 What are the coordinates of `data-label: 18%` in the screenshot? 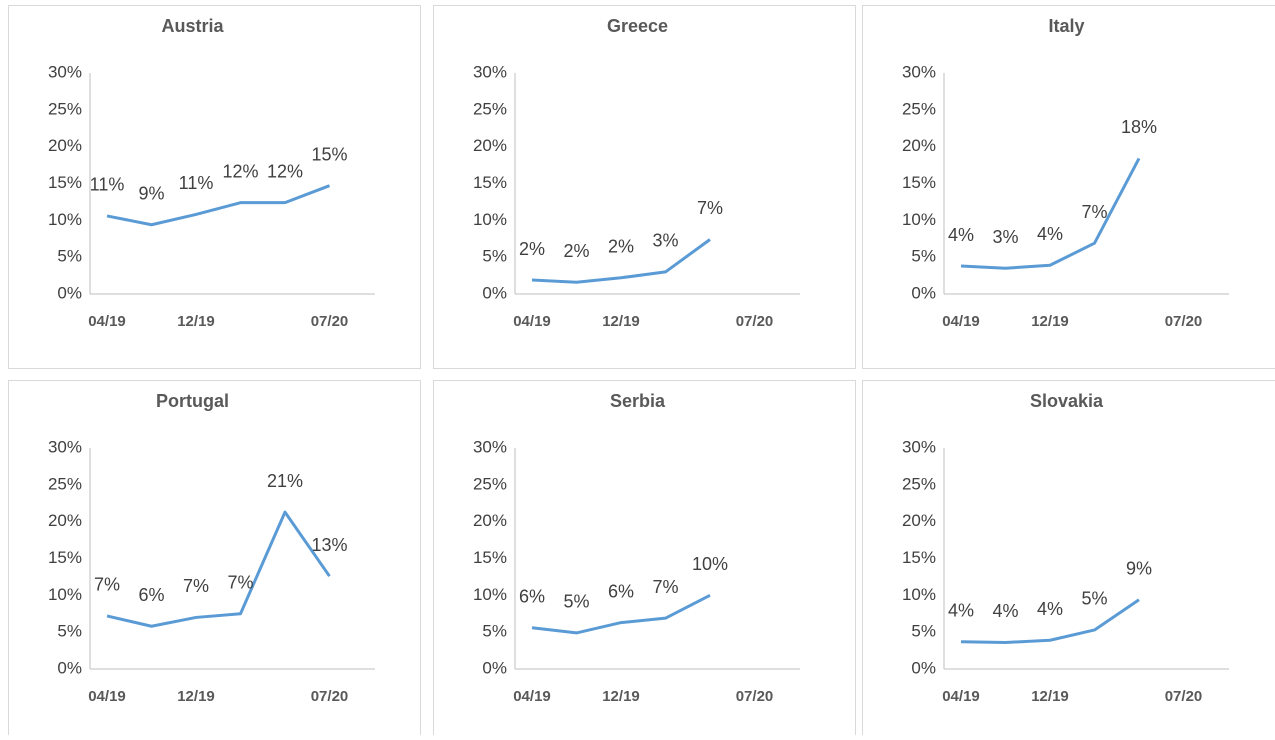 It's located at (1139, 127).